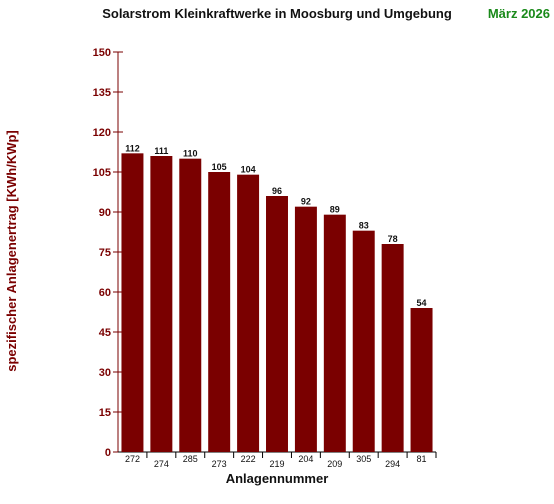  Describe the element at coordinates (305, 459) in the screenshot. I see `x-tick-label: 204` at that location.